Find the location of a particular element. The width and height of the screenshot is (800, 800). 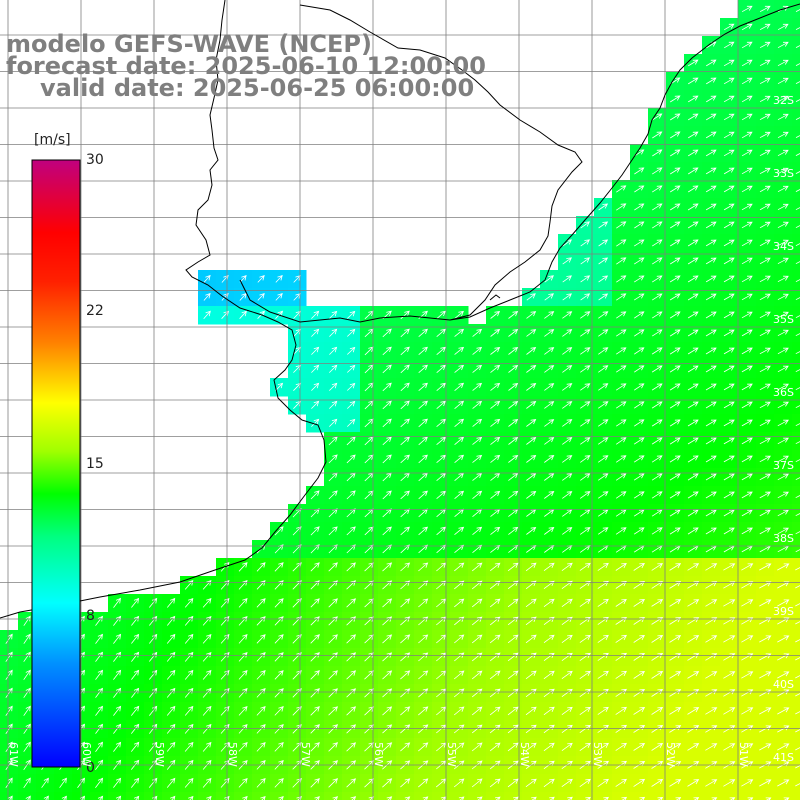

lon-label: 52W is located at coordinates (670, 754).